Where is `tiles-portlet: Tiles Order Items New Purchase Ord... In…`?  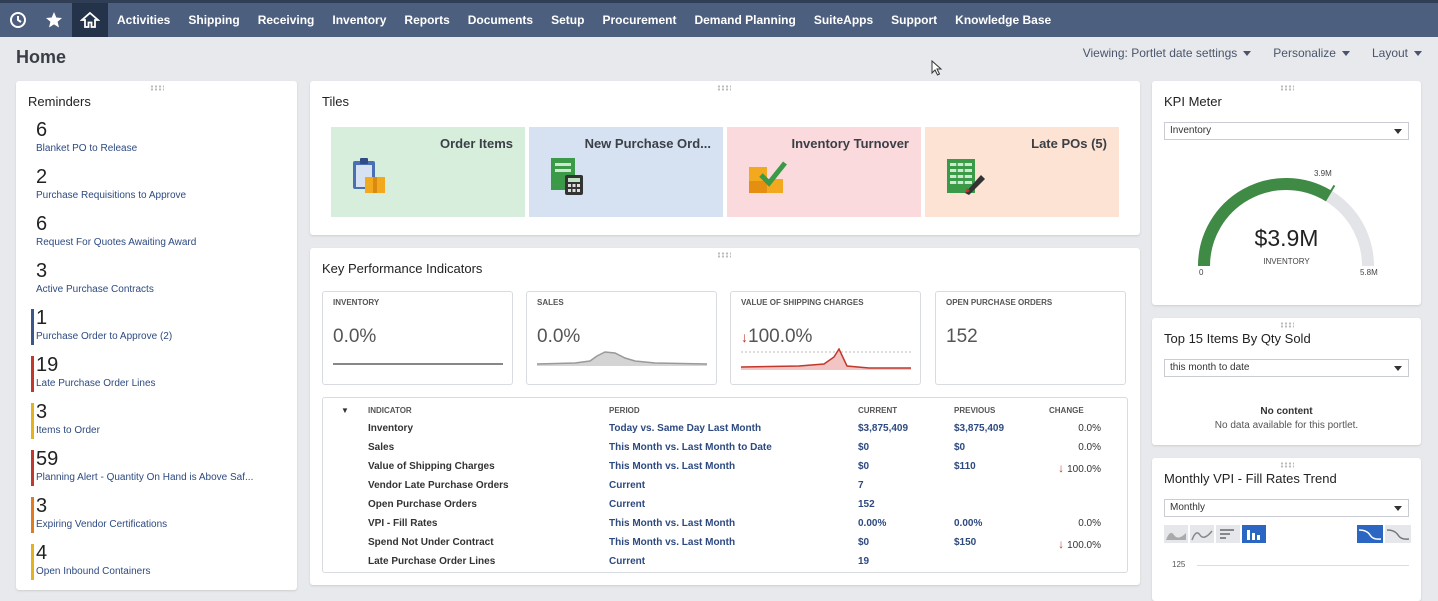 tiles-portlet: Tiles Order Items New Purchase Ord... In… is located at coordinates (725, 158).